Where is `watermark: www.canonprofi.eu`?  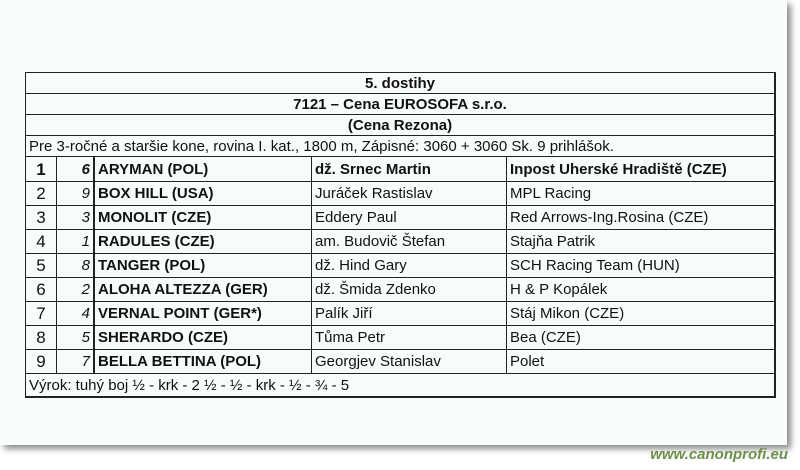
watermark: www.canonprofi.eu is located at coordinates (719, 454).